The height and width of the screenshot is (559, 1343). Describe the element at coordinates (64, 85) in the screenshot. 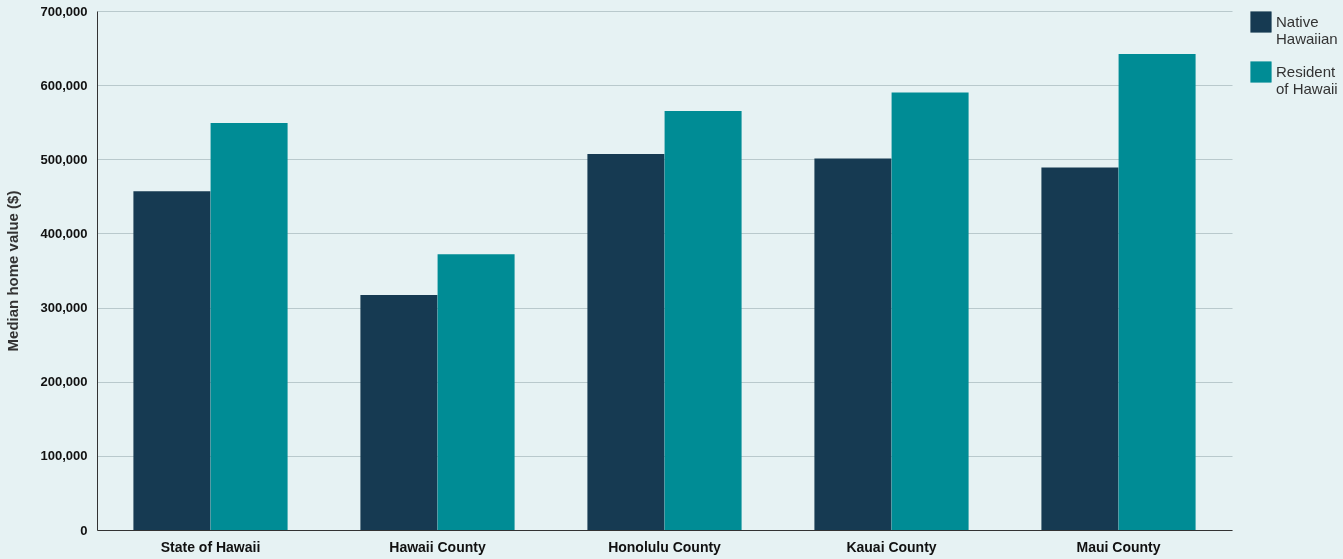

I see `y-tick-label: 600,000` at that location.